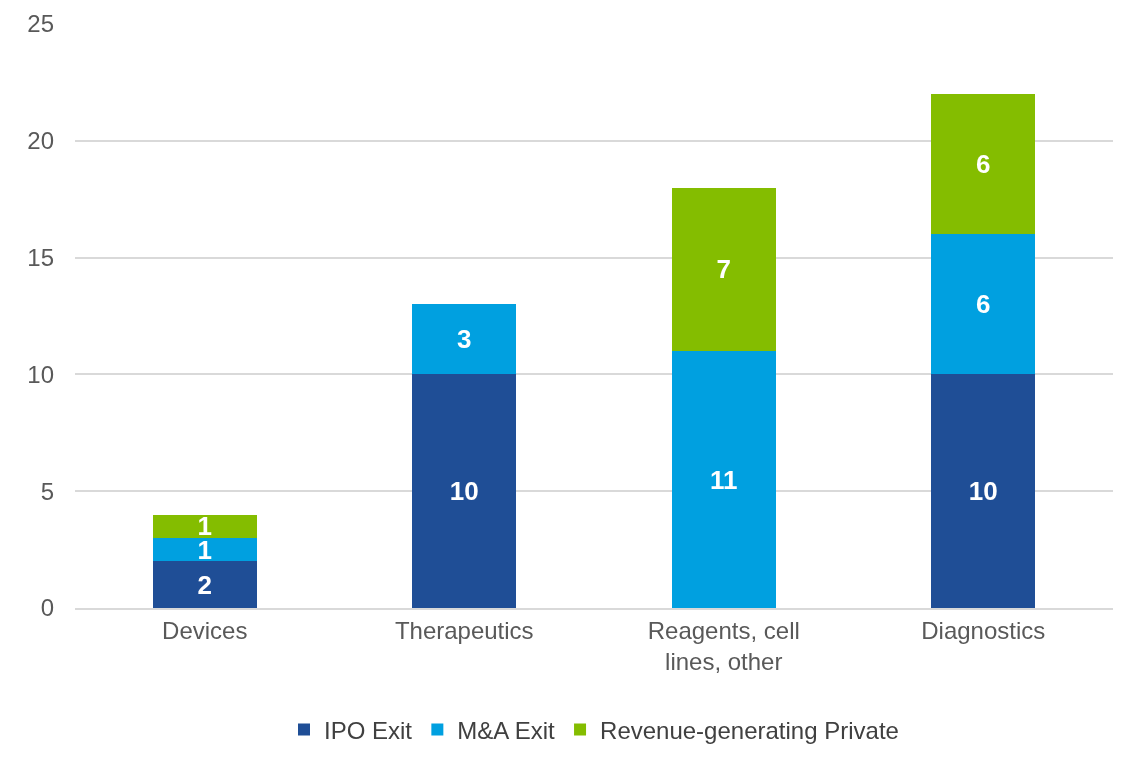 This screenshot has height=762, width=1123. What do you see at coordinates (983, 630) in the screenshot?
I see `x-tick-label: Diagnostics` at bounding box center [983, 630].